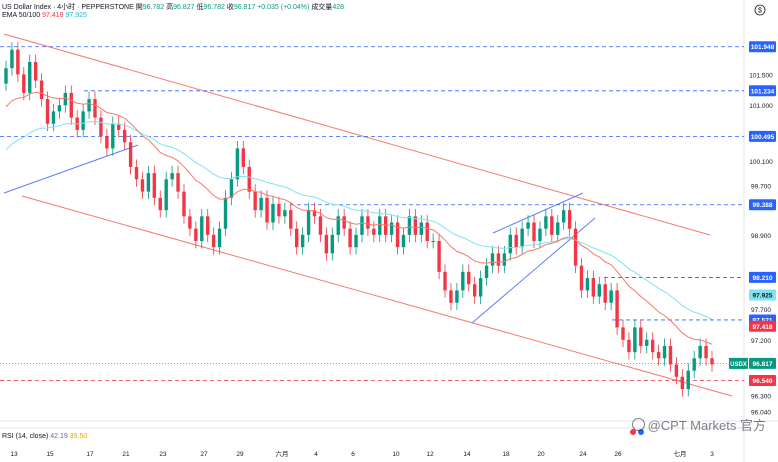 This screenshot has height=462, width=778. What do you see at coordinates (21, 15) in the screenshot?
I see `ema-label: EMA 50/100` at bounding box center [21, 15].